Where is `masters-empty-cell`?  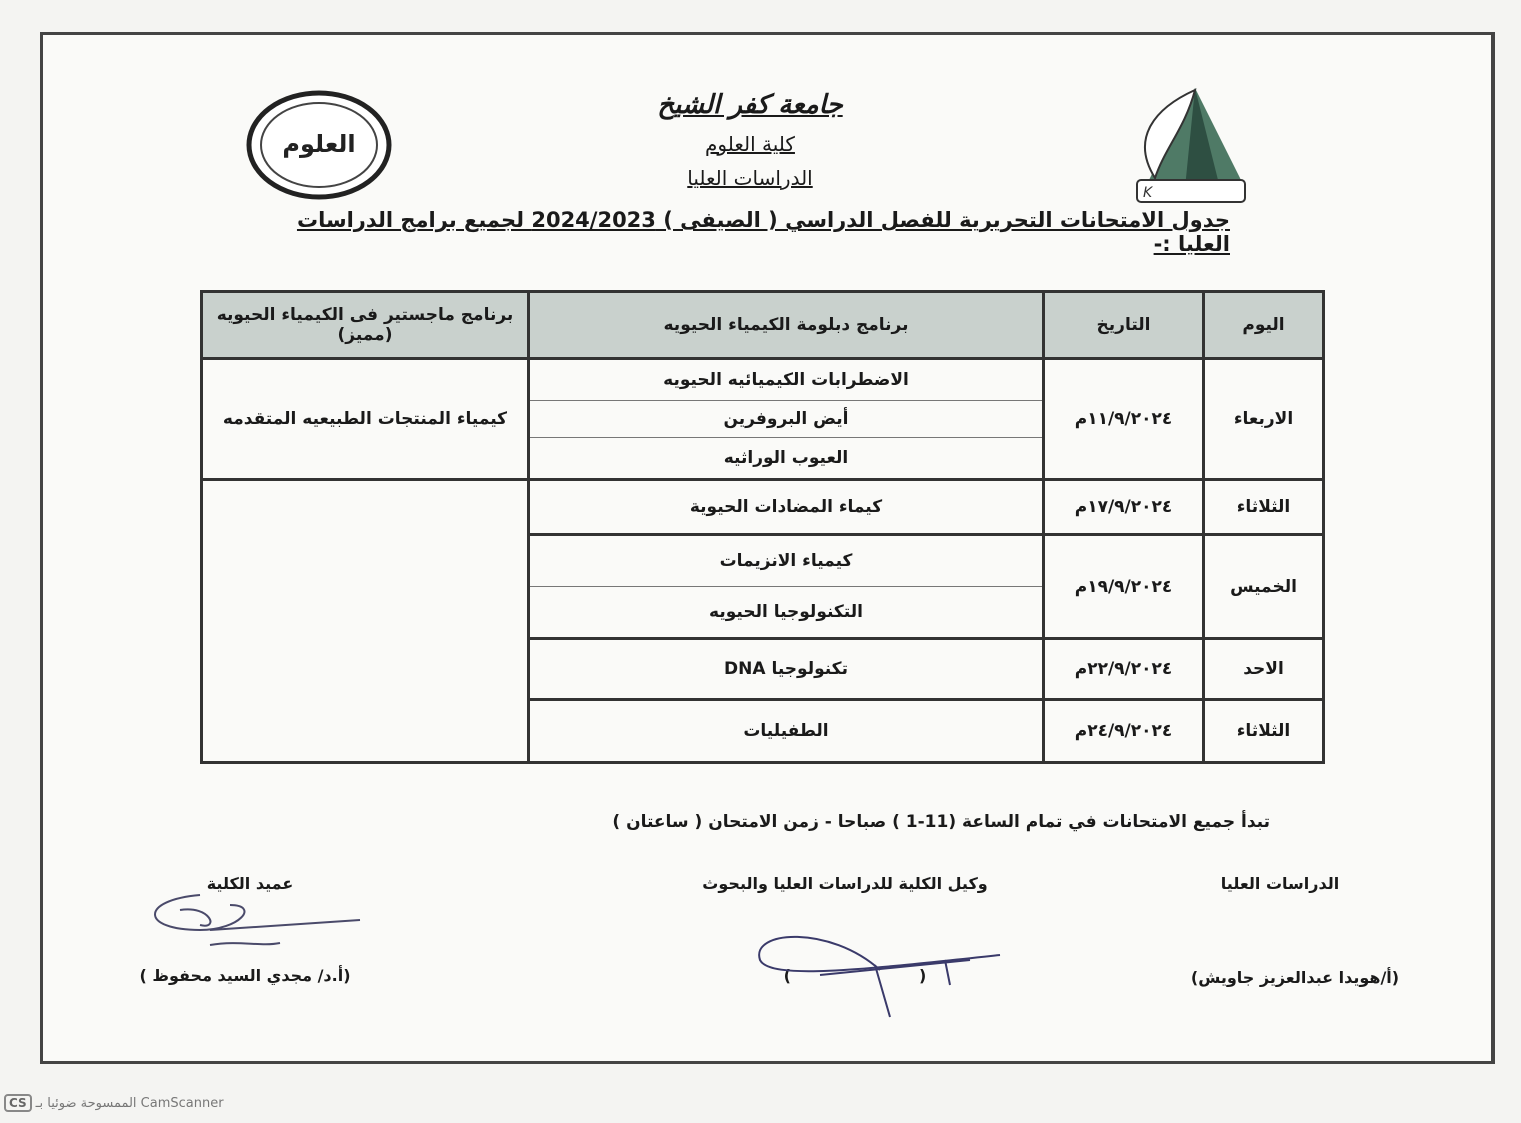 masters-empty-cell is located at coordinates (365, 621).